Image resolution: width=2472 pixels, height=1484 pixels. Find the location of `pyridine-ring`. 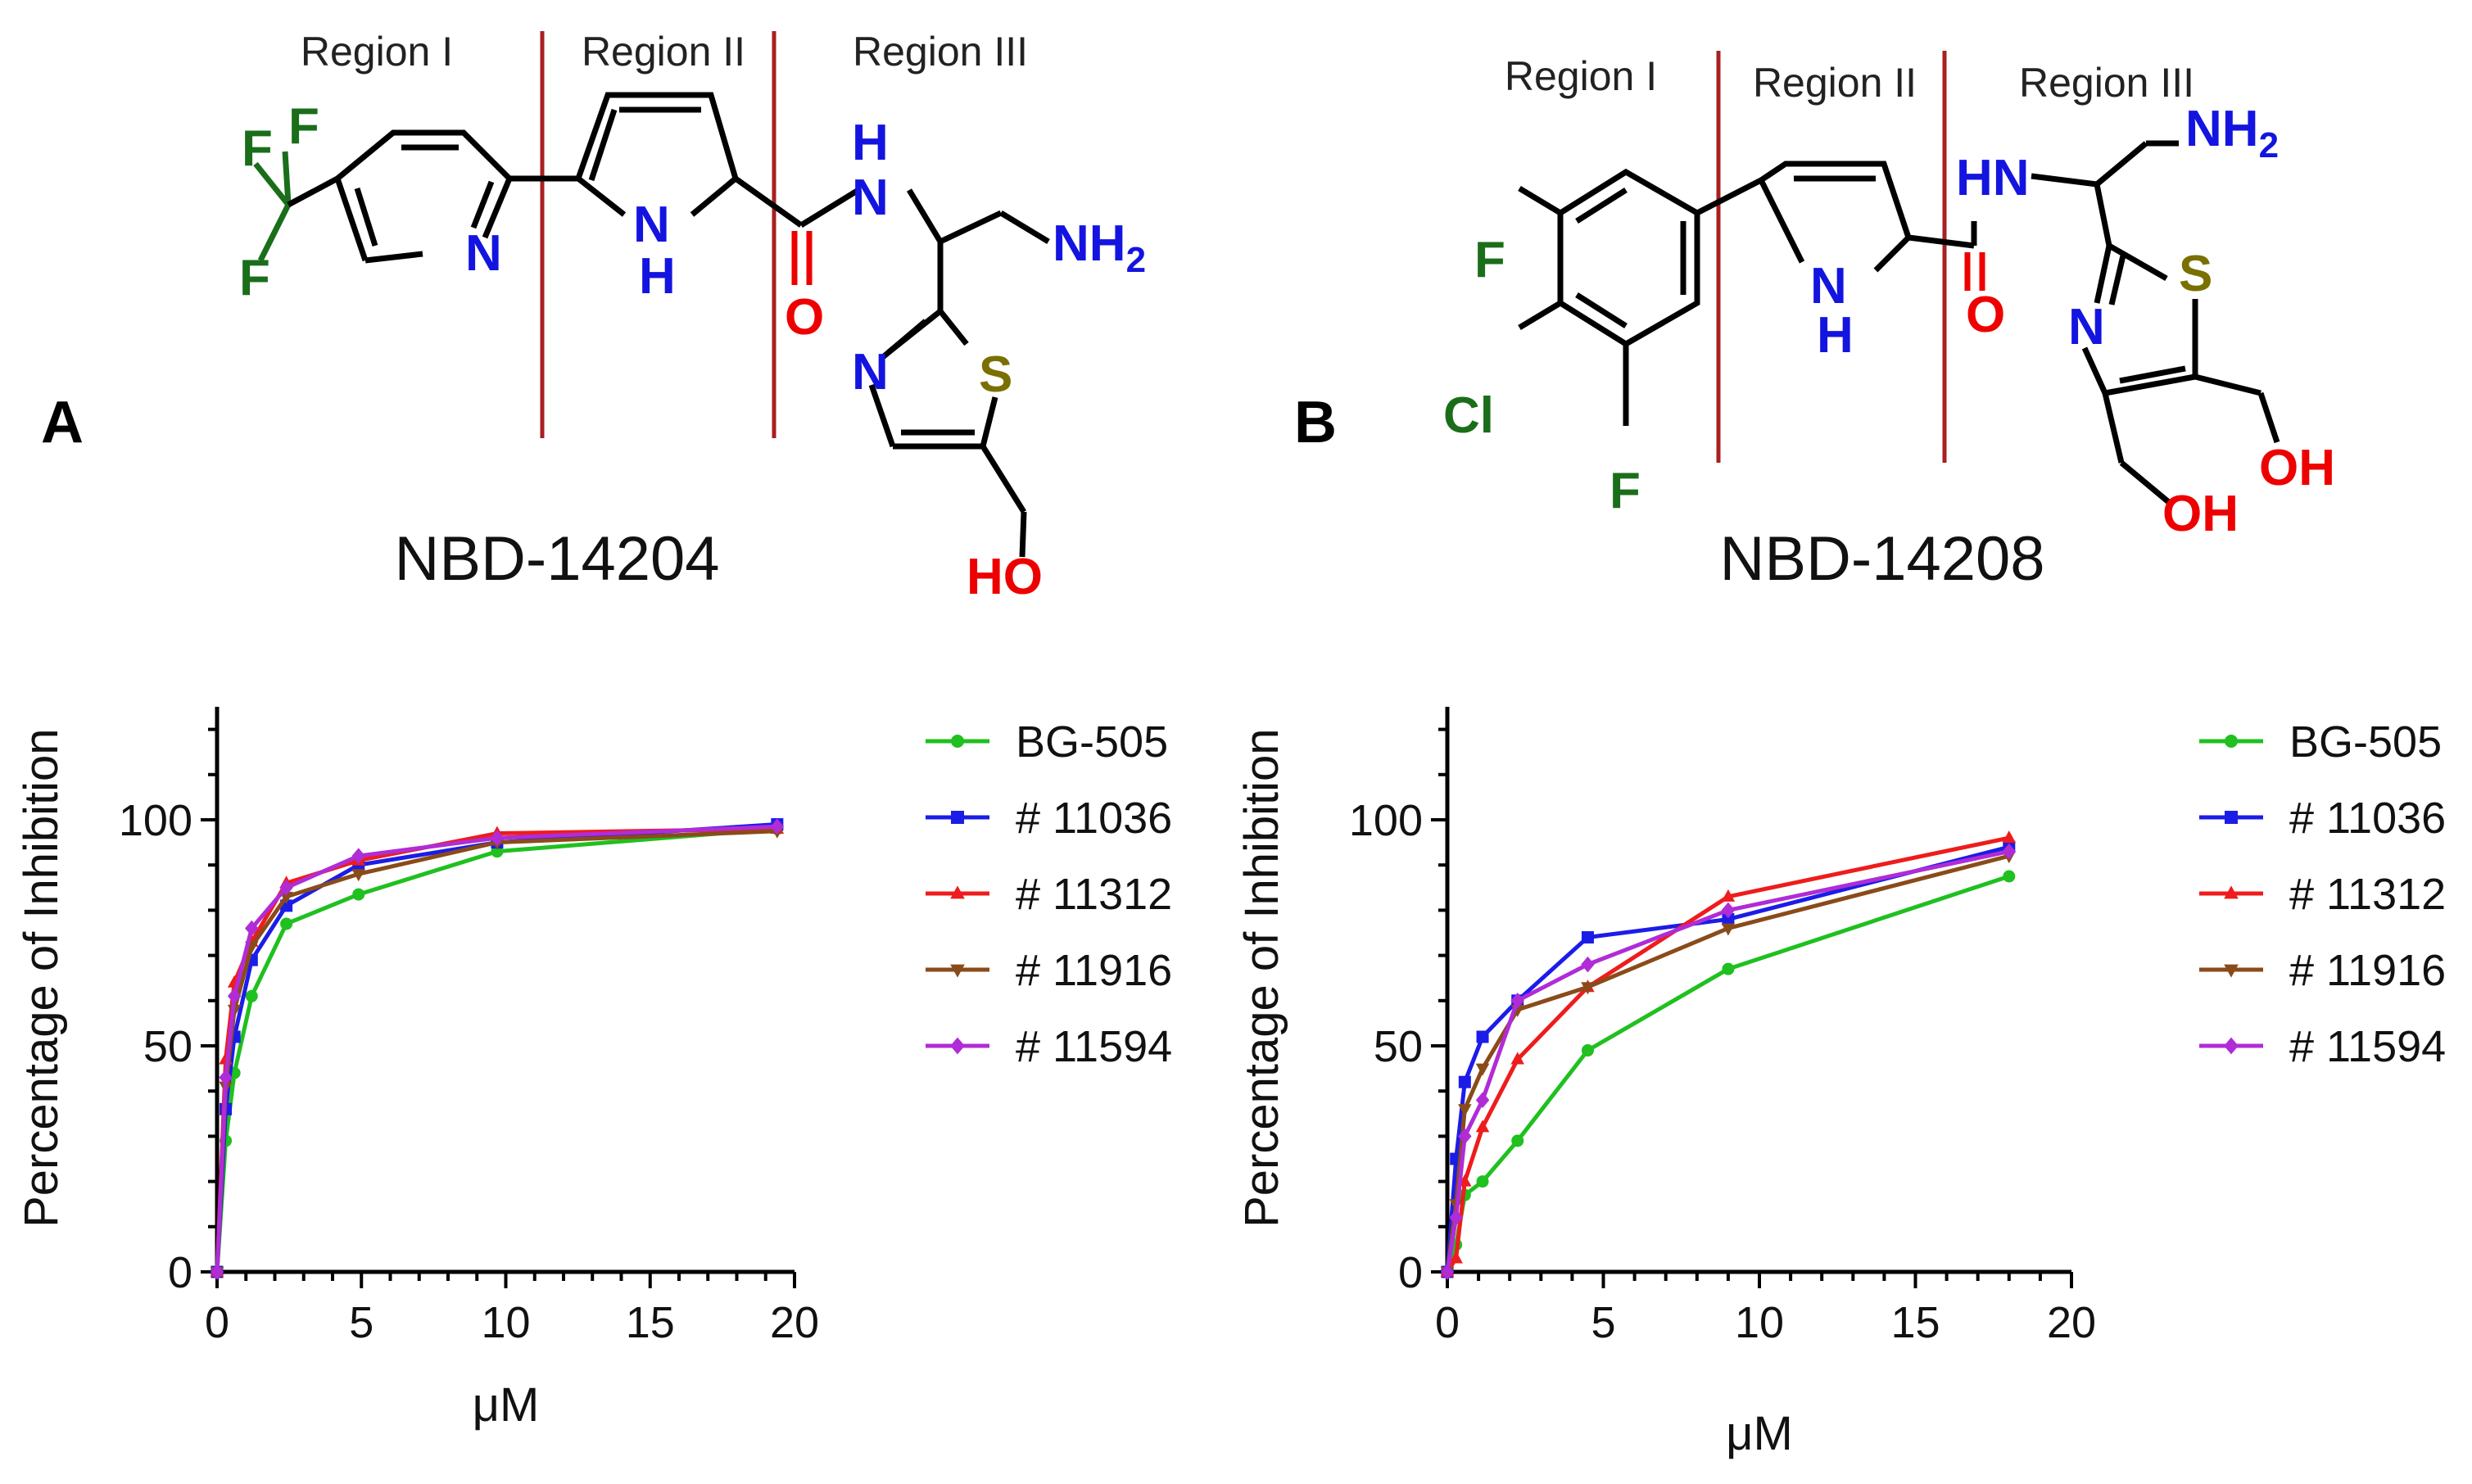

pyridine-ring is located at coordinates (423, 196).